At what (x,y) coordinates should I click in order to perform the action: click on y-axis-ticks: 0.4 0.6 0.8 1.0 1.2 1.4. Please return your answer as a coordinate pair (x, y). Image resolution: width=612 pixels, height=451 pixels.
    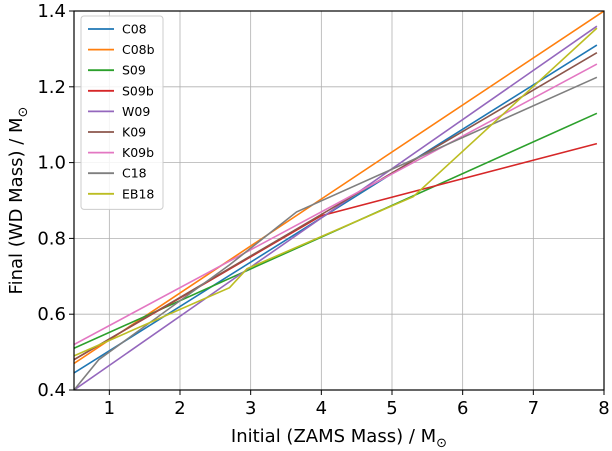
    Looking at the image, I should click on (55, 201).